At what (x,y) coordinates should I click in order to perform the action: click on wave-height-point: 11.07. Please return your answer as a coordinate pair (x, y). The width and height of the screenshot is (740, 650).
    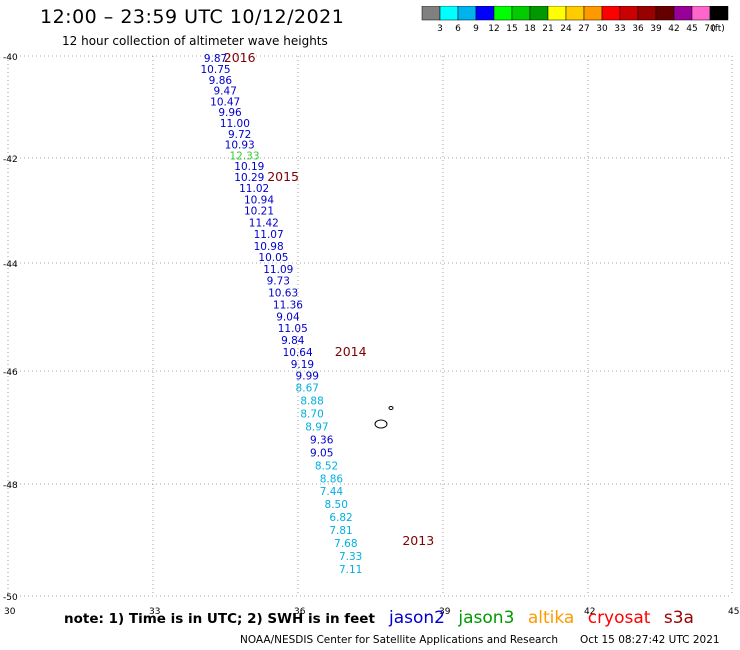
    Looking at the image, I should click on (269, 235).